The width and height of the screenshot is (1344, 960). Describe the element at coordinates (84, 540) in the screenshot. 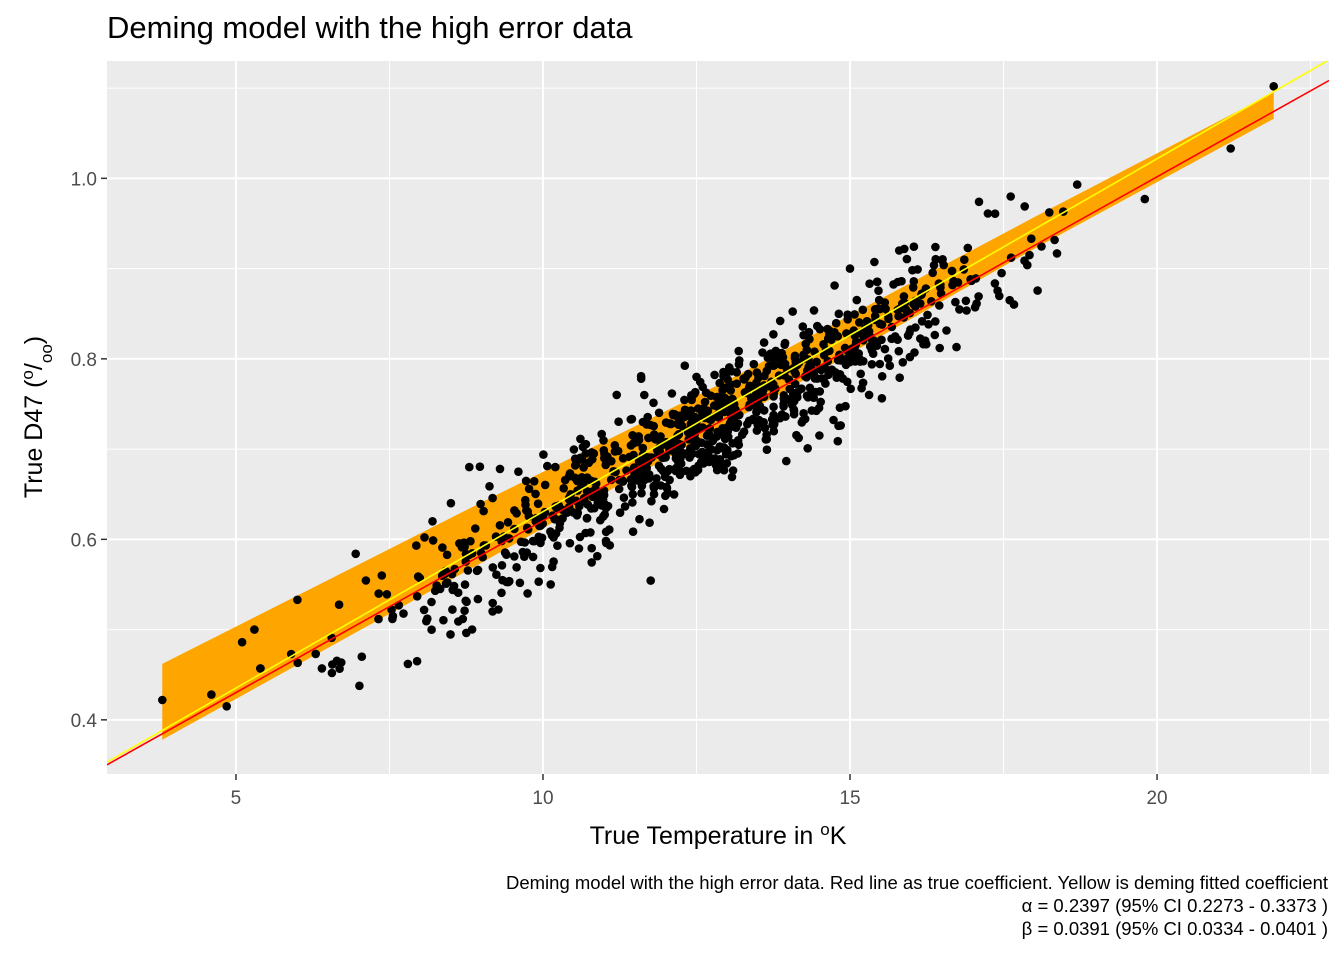

I see `y-tick-label: 0.6` at that location.